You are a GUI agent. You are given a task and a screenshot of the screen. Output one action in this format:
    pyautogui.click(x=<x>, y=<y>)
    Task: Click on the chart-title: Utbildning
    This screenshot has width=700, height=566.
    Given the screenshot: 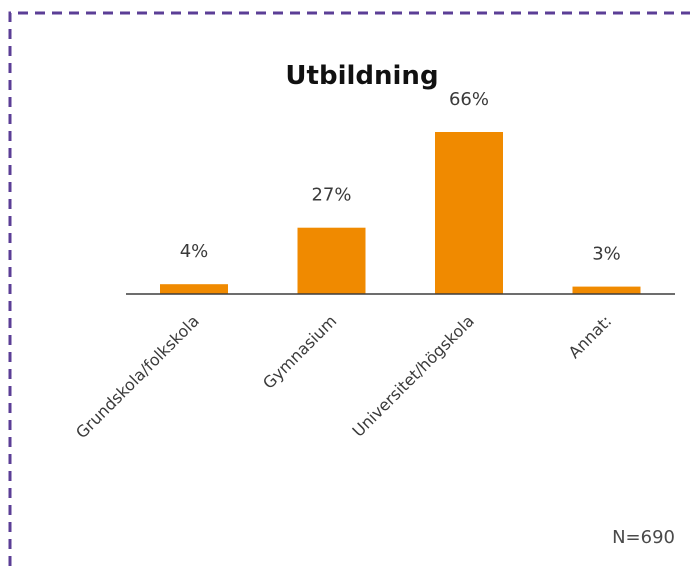 What is the action you would take?
    pyautogui.click(x=361, y=76)
    